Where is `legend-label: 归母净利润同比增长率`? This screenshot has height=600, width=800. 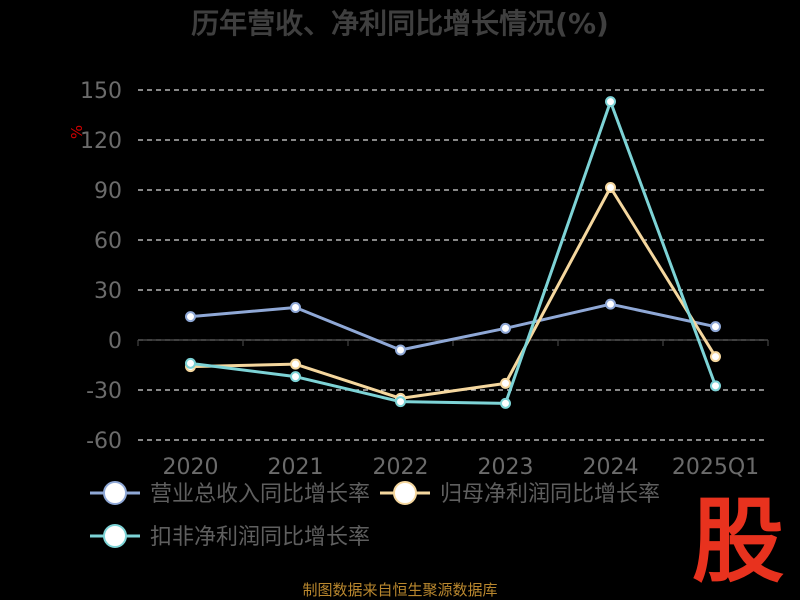
legend-label: 归母净利润同比增长率 is located at coordinates (550, 494).